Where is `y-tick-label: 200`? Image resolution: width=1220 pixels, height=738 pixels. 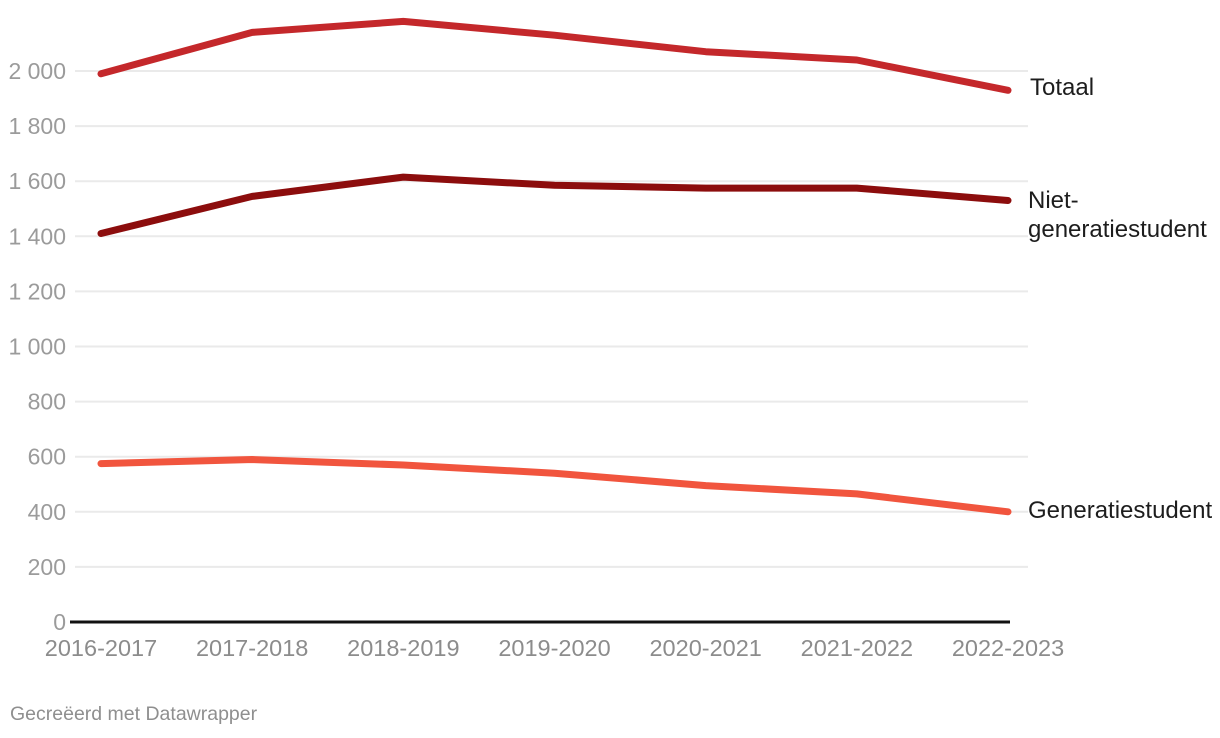 y-tick-label: 200 is located at coordinates (47, 567).